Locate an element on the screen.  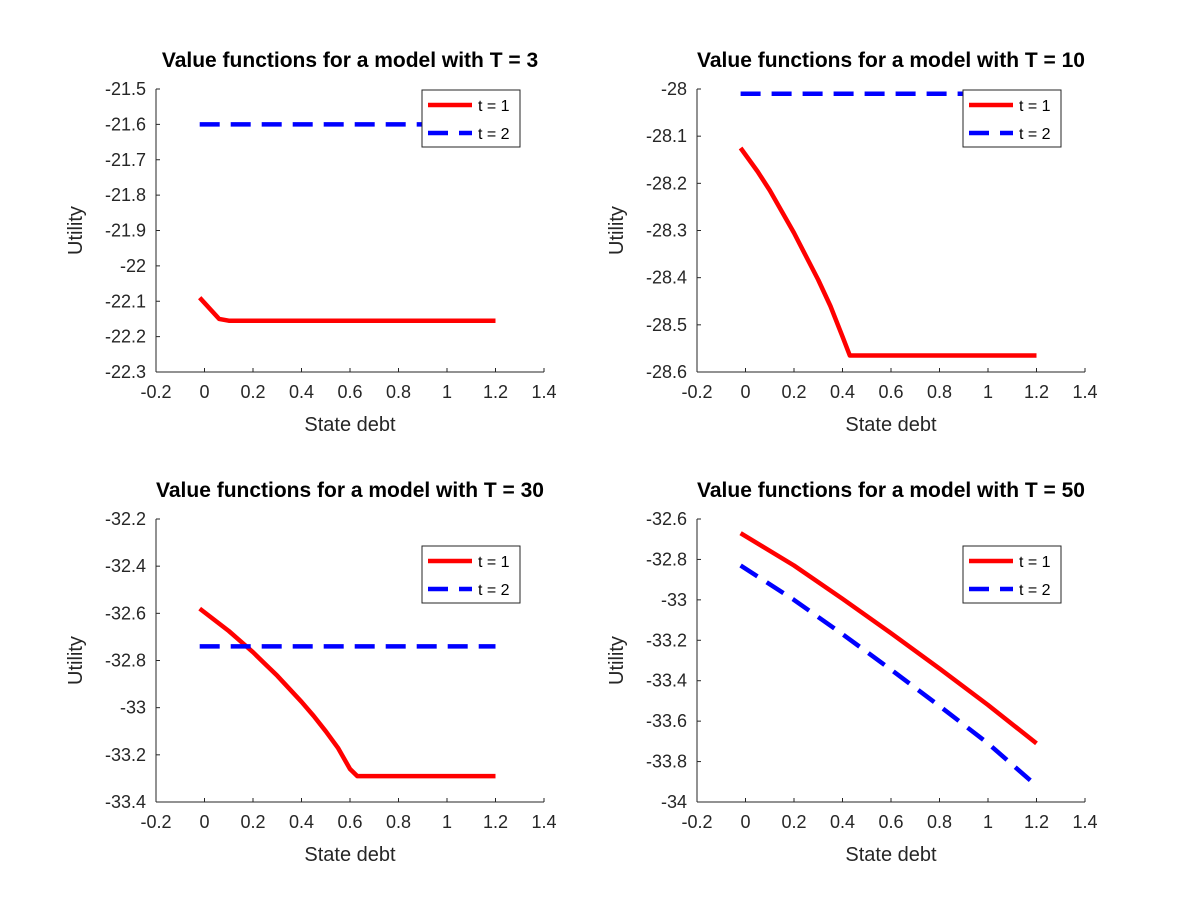
y-tick-label: -21.6 is located at coordinates (125, 124).